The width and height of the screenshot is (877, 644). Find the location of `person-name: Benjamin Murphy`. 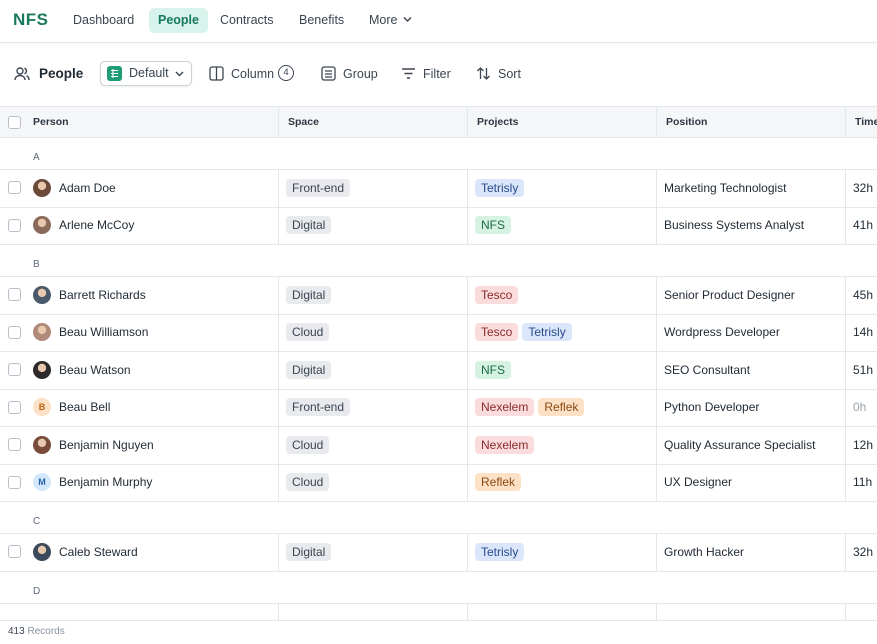

person-name: Benjamin Murphy is located at coordinates (106, 482).